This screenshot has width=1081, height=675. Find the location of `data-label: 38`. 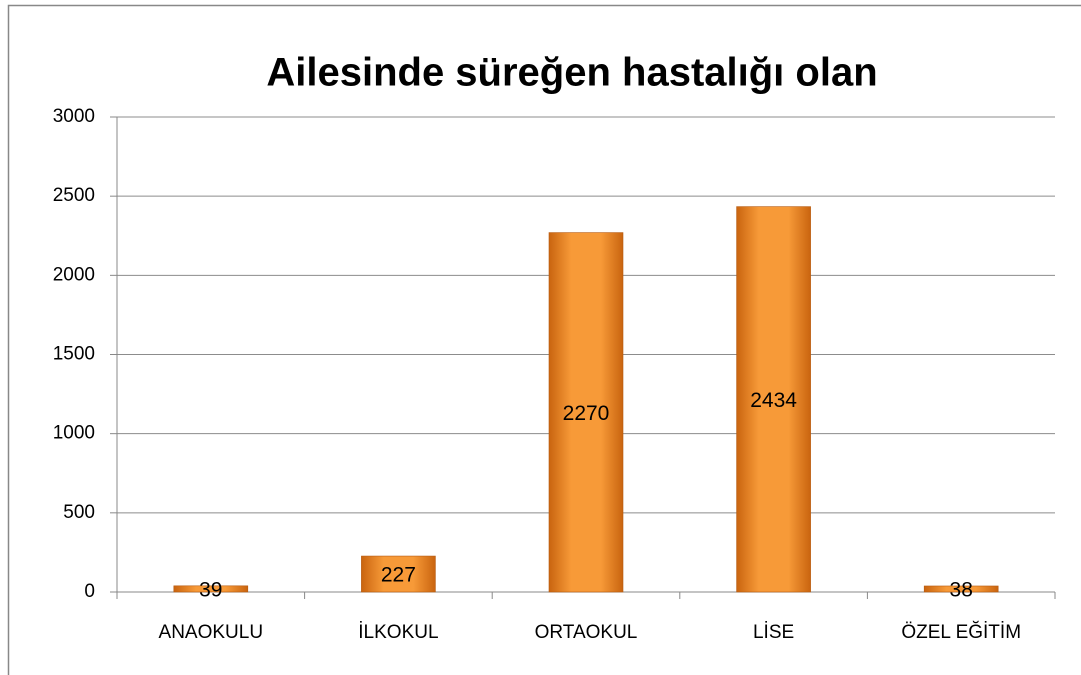

data-label: 38 is located at coordinates (961, 590).